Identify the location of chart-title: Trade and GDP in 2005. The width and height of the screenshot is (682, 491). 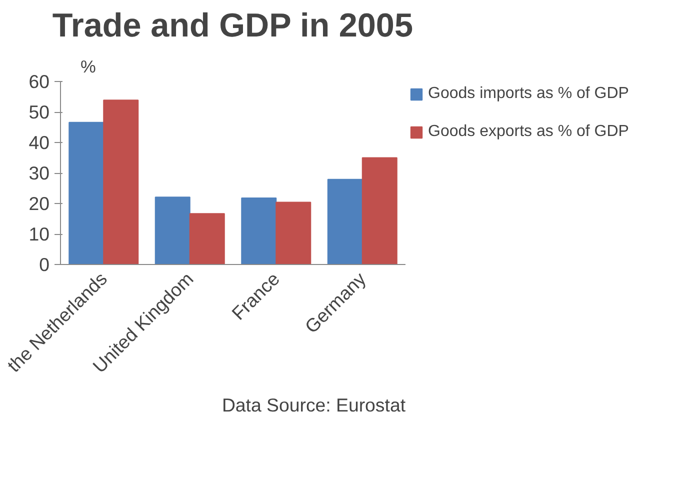
(232, 26).